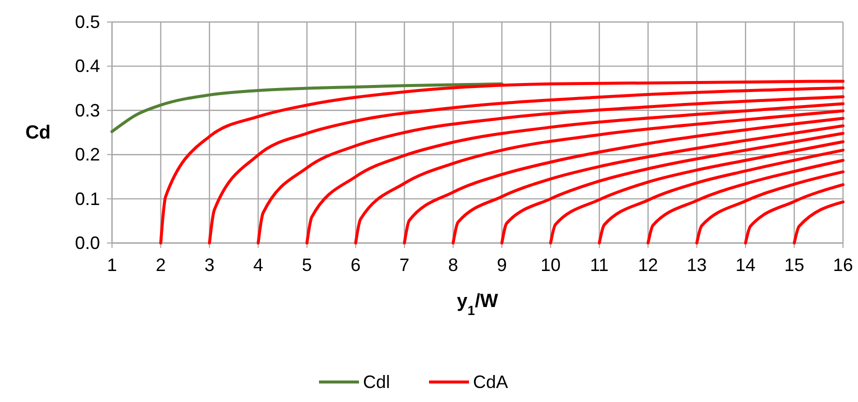  What do you see at coordinates (209, 265) in the screenshot?
I see `x-tick-label: 3` at bounding box center [209, 265].